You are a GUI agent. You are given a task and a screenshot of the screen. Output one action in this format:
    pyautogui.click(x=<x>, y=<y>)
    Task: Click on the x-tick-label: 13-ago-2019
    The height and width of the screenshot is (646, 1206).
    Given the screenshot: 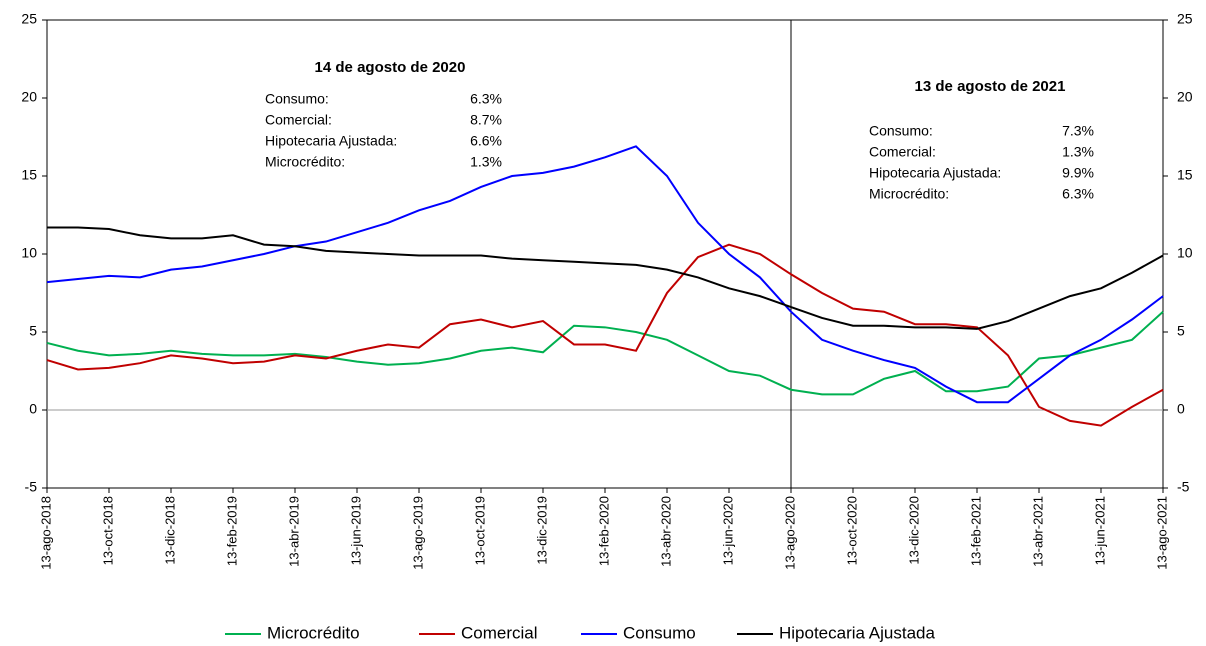 What is the action you would take?
    pyautogui.click(x=417, y=533)
    